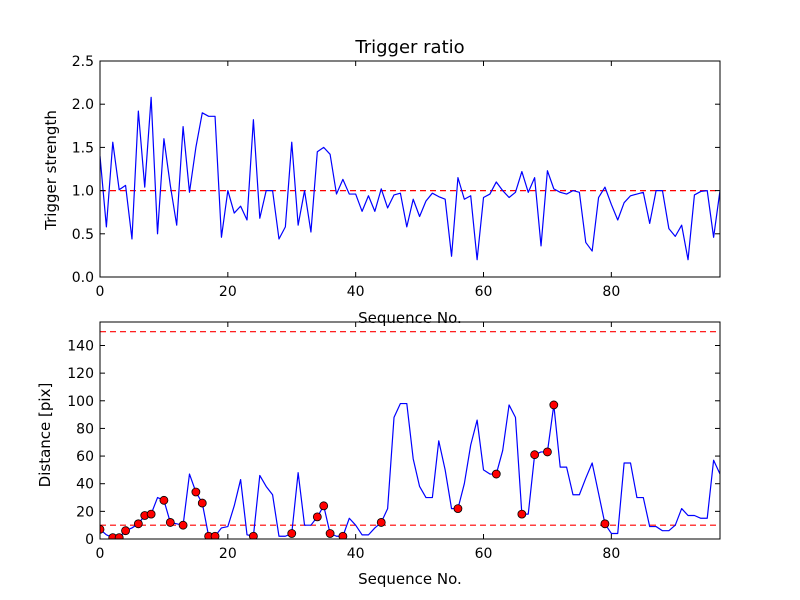 This screenshot has height=600, width=800. I want to click on y-tick-label: 60, so click(85, 457).